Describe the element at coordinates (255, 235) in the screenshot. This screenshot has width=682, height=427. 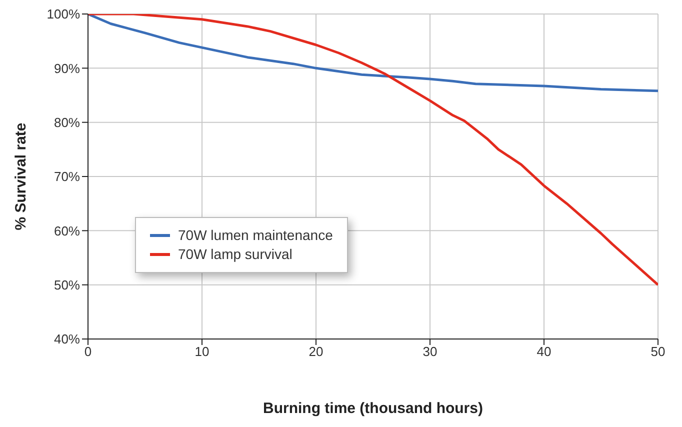
I see `legend-label: 70W lumen maintenance` at that location.